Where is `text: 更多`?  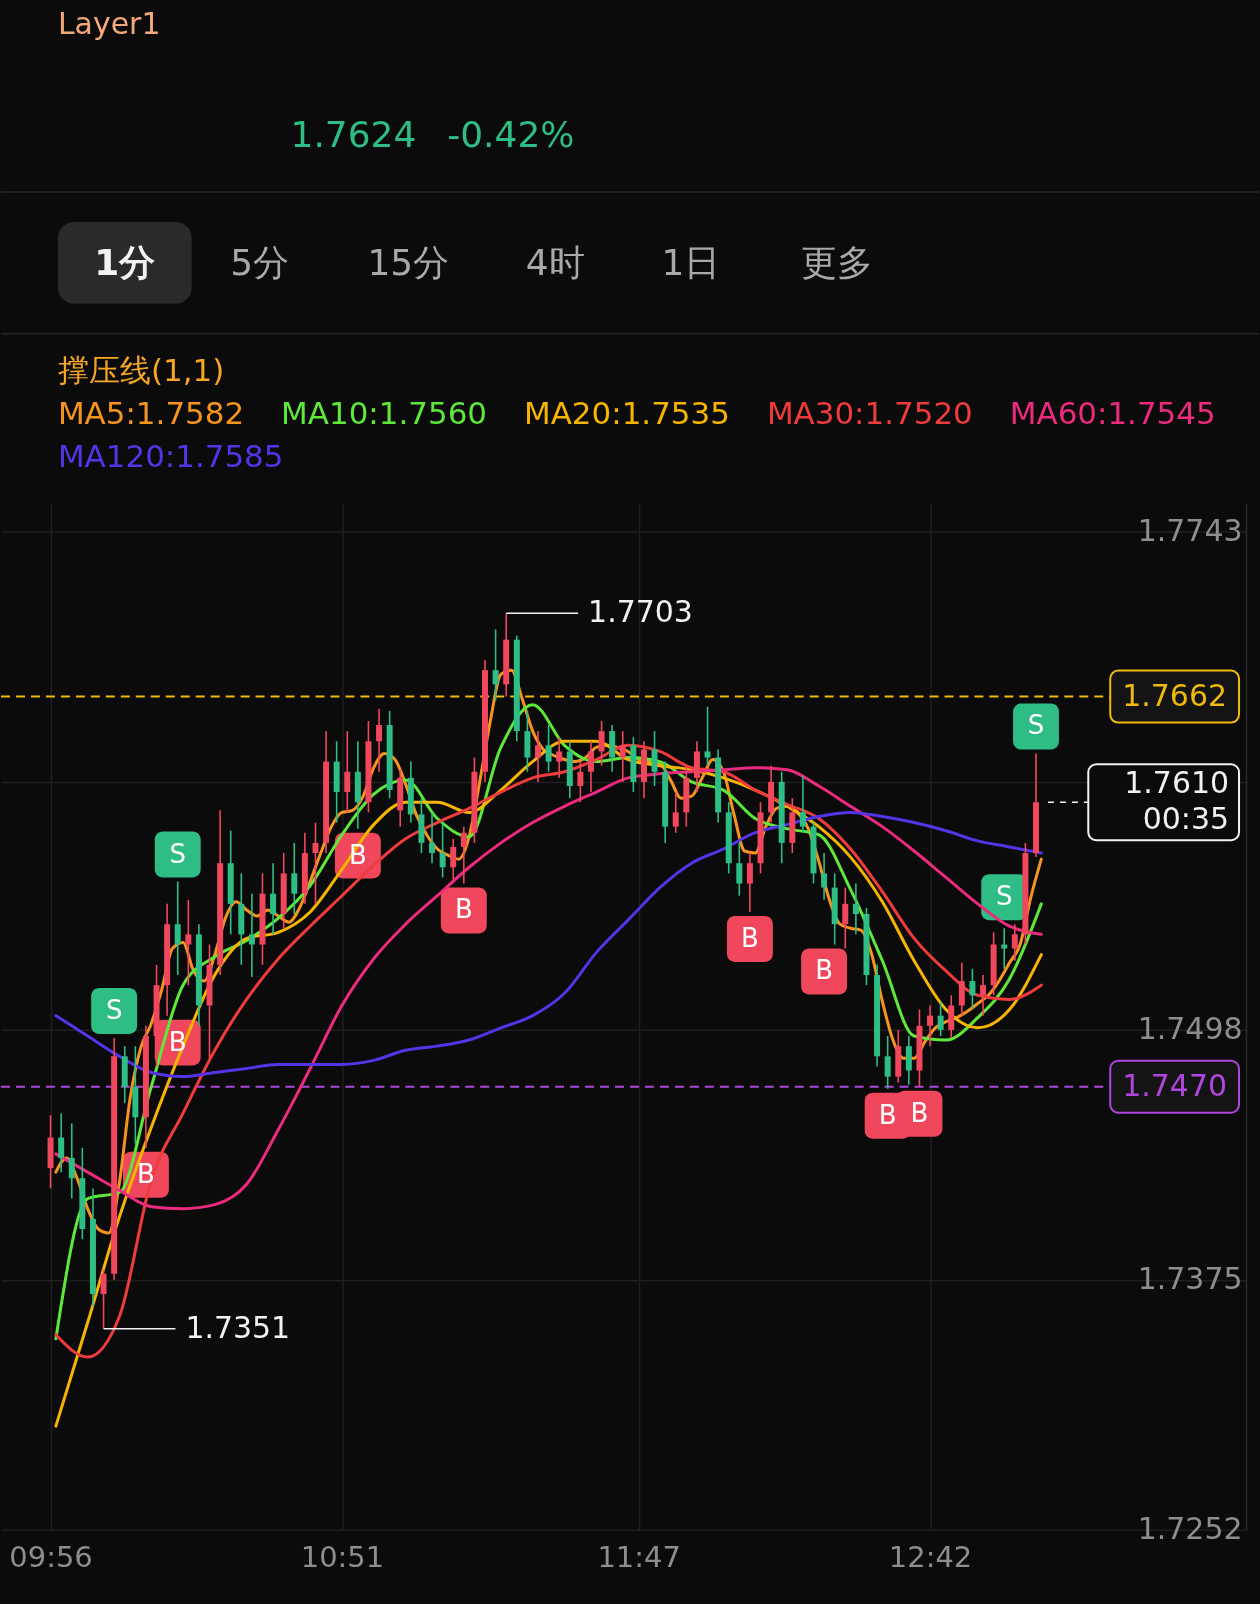 text: 更多 is located at coordinates (836, 262).